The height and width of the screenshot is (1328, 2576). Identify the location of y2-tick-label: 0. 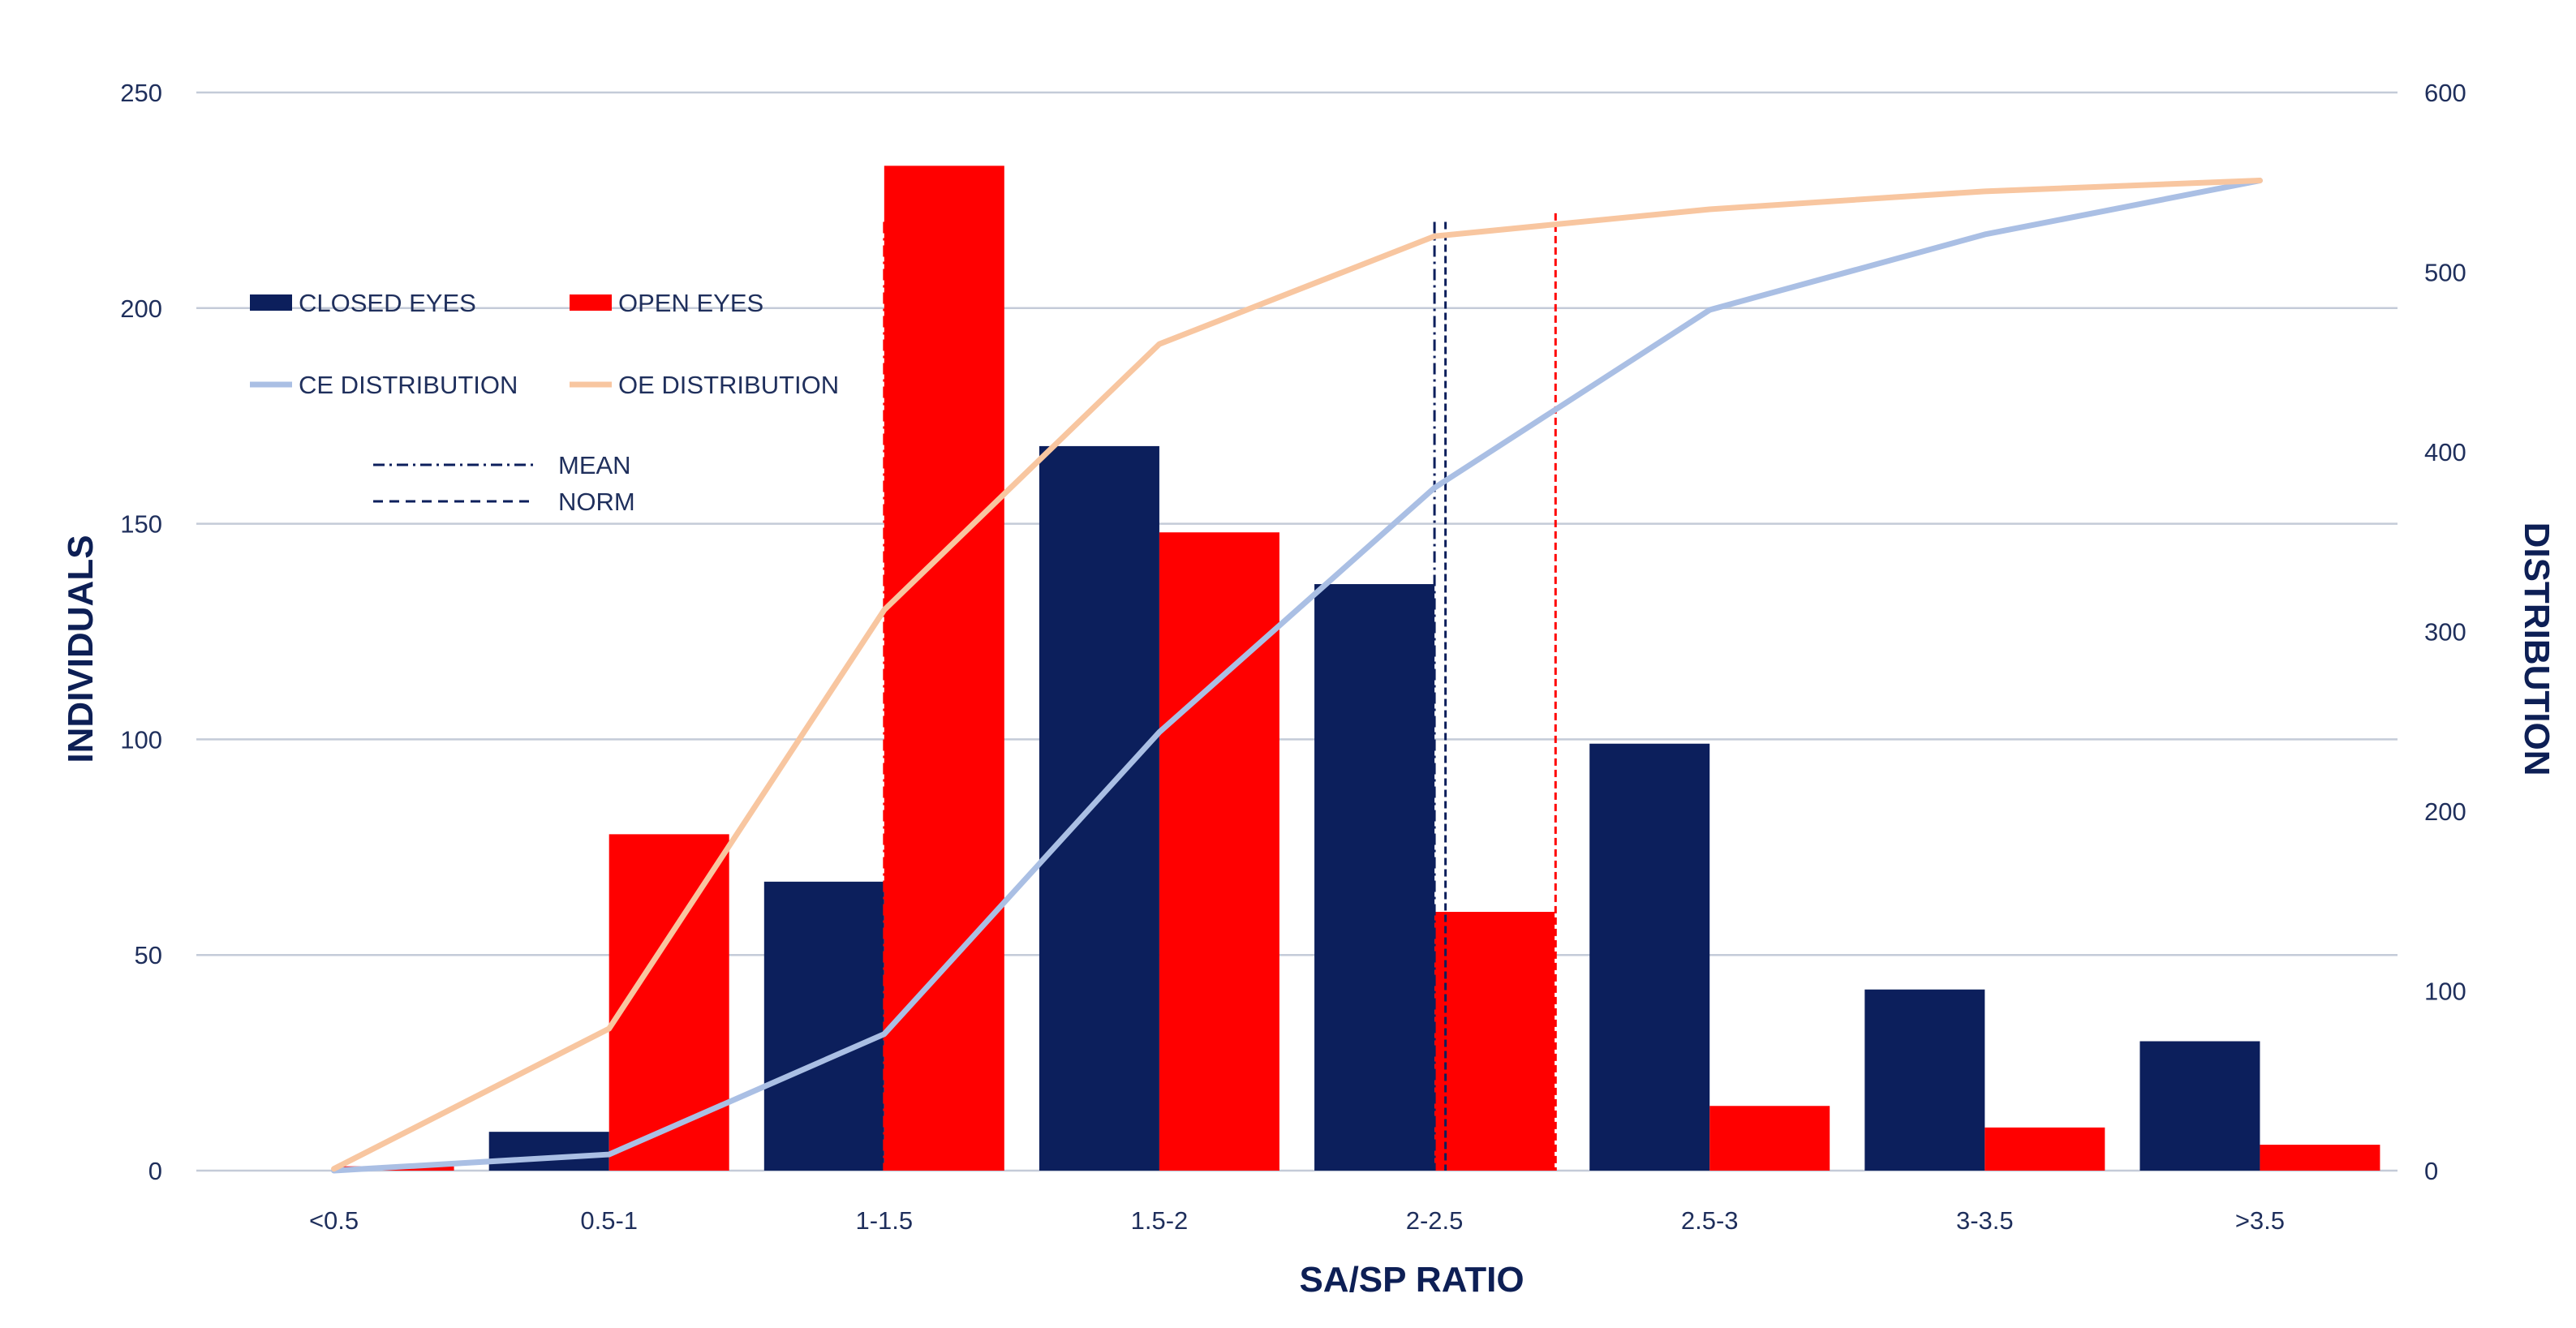
(2431, 1171).